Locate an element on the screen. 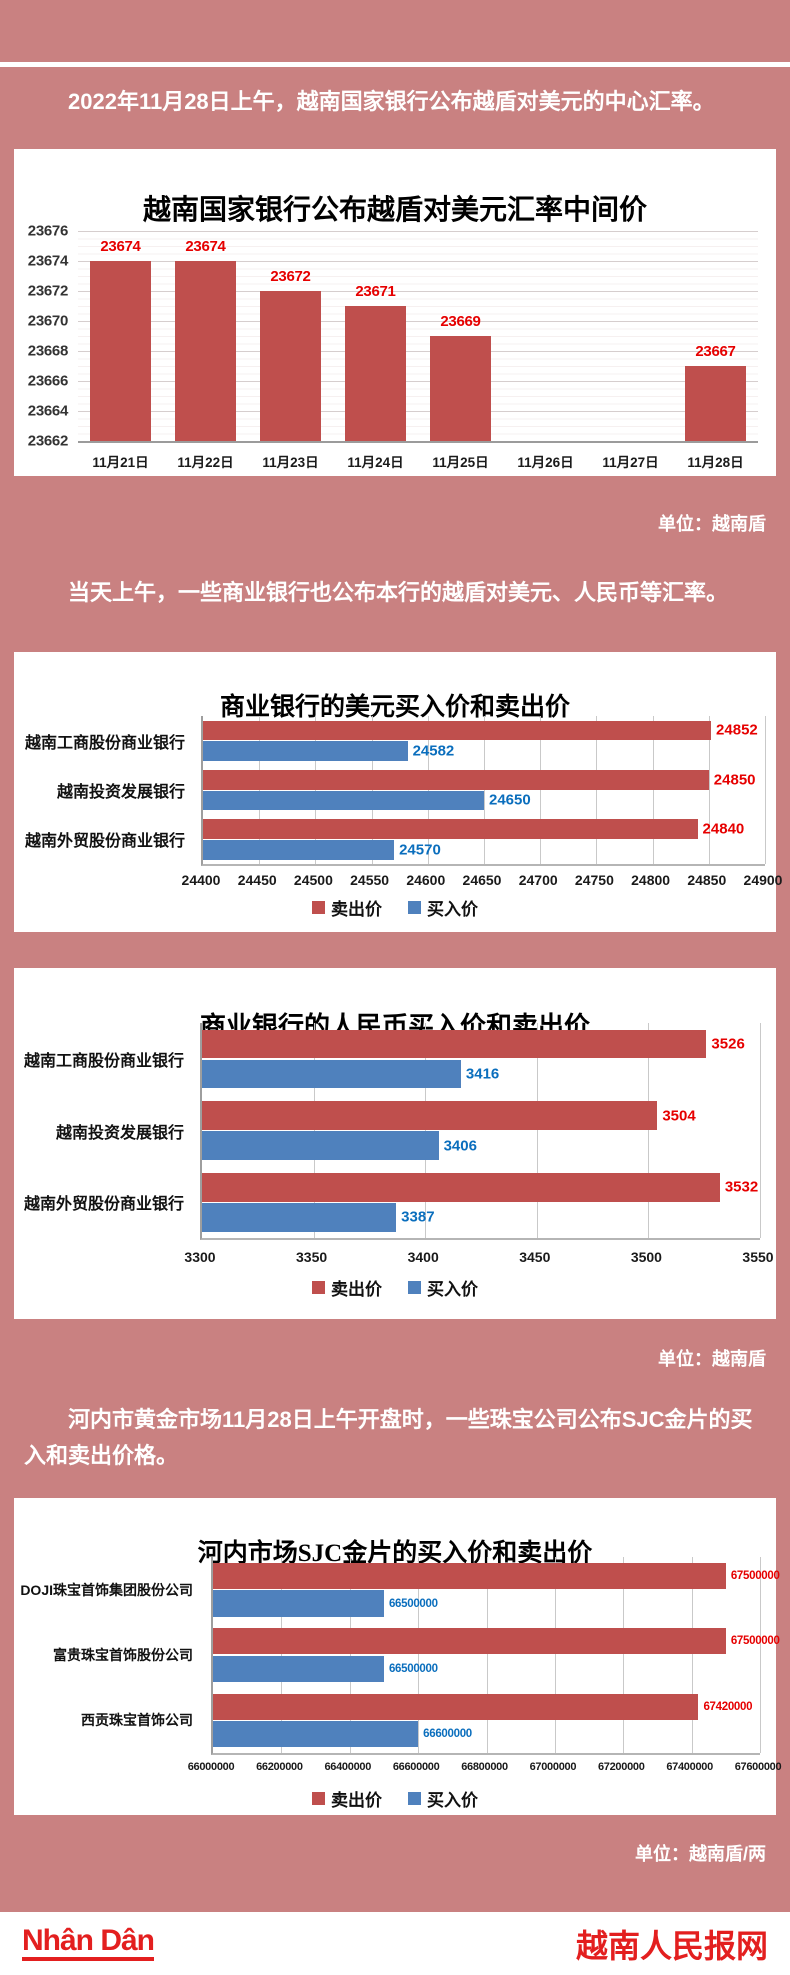 The height and width of the screenshot is (1975, 790). chart-title-usd-rates: 商业银行的美元买入价和卖出价 is located at coordinates (394, 707).